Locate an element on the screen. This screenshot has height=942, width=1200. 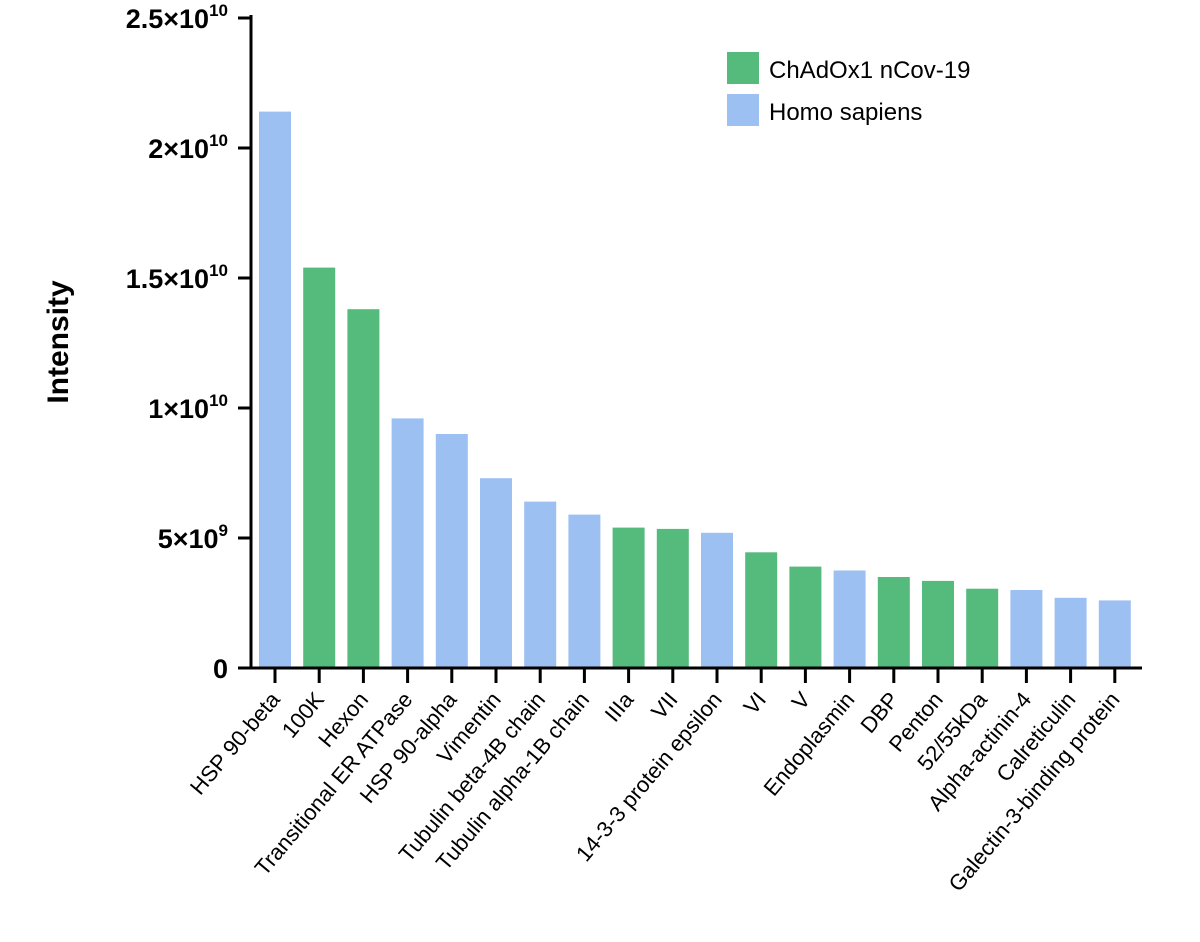
legend-label-homo-sapiens: Homo sapiens is located at coordinates (845, 112).